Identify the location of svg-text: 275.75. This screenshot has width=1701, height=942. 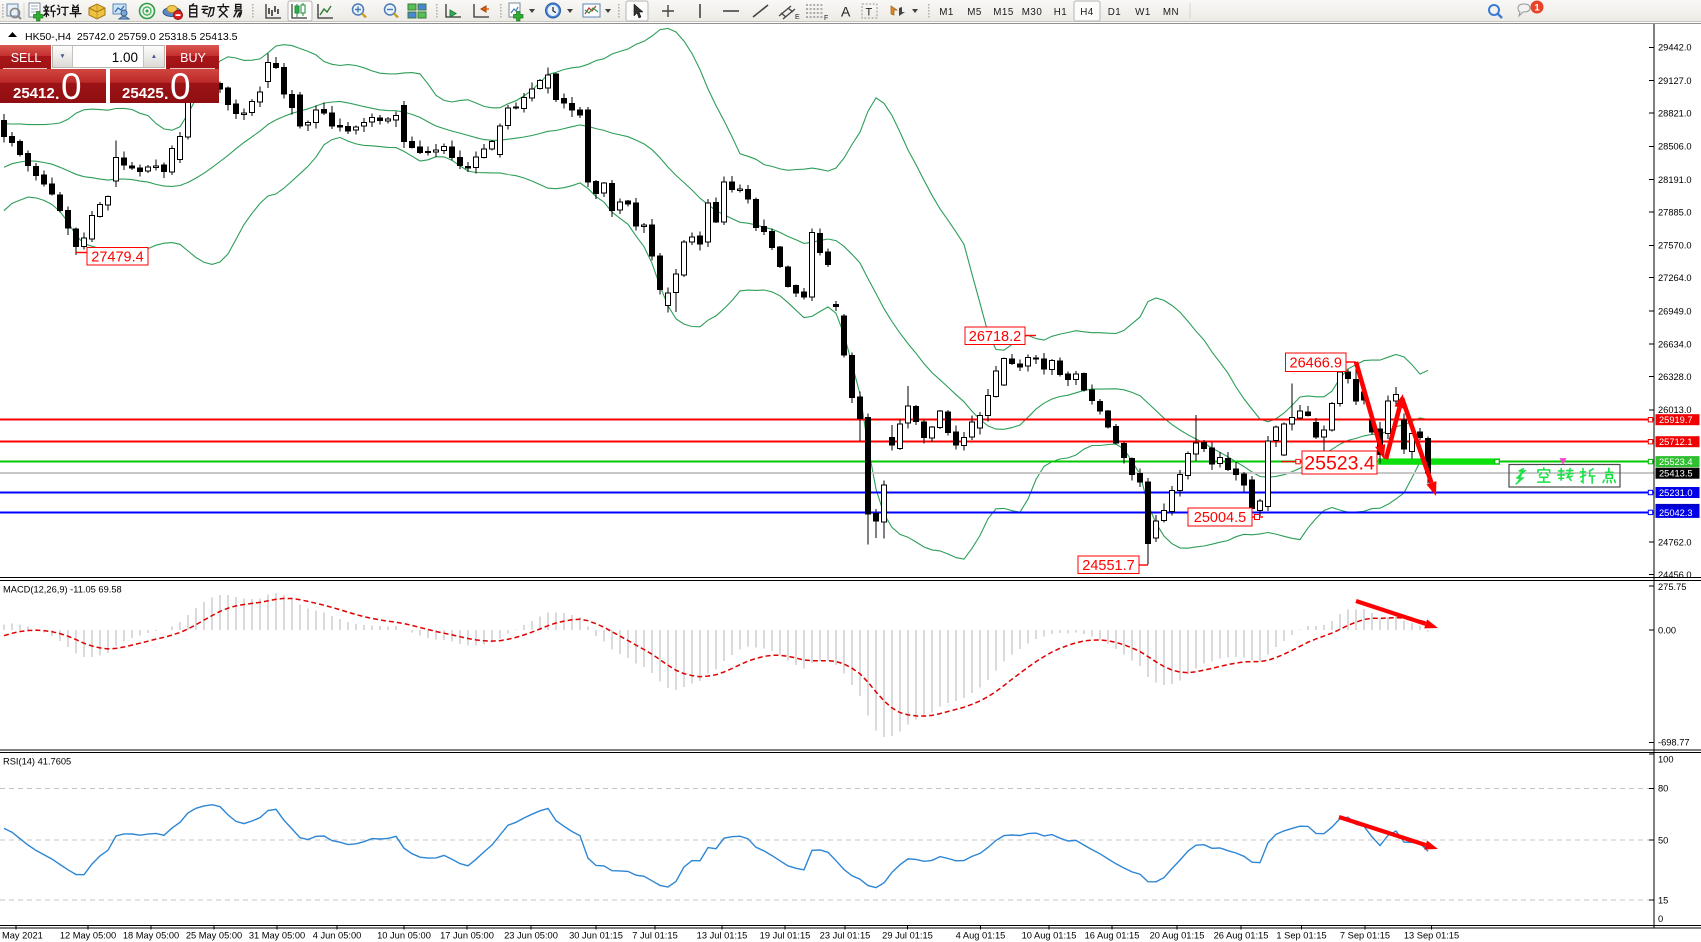
(1672, 587).